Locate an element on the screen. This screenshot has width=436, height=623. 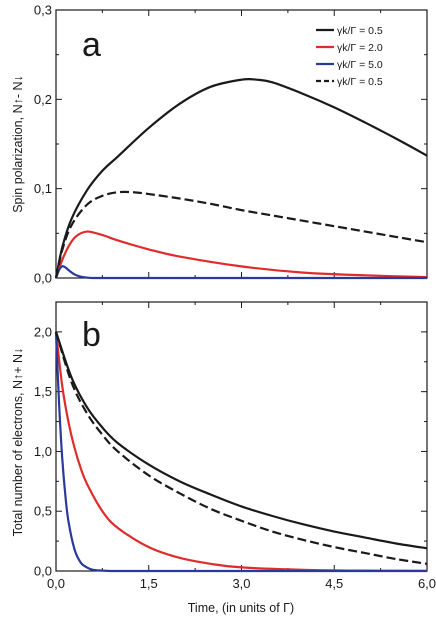
panel-b-ytick-label: 1,5 is located at coordinates (43, 391).